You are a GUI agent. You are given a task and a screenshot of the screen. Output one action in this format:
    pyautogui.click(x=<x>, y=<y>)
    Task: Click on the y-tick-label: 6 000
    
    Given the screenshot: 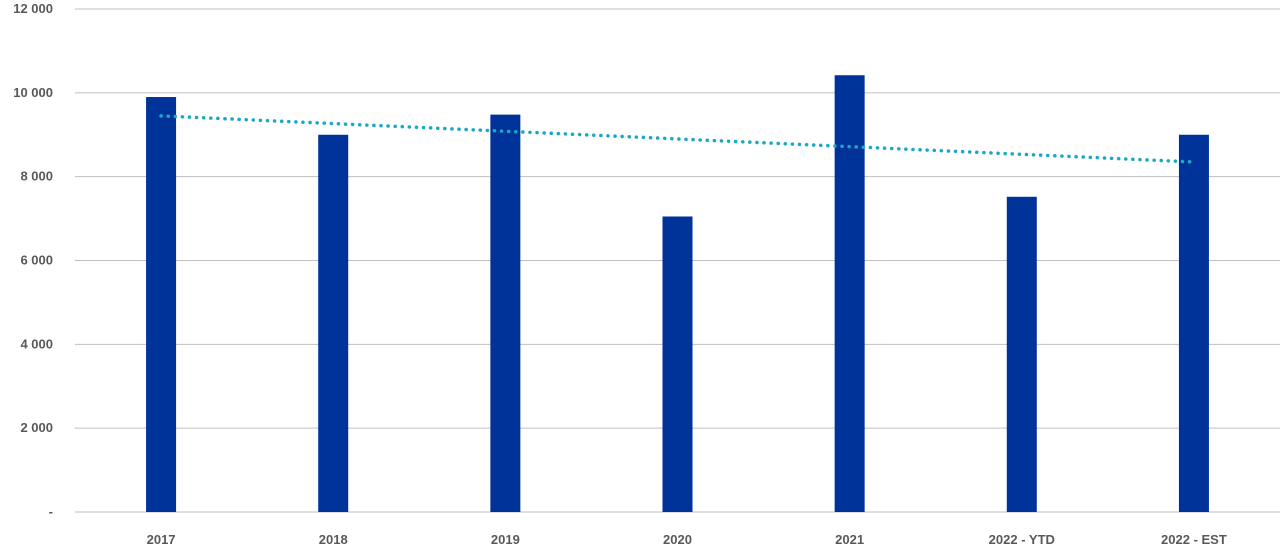 What is the action you would take?
    pyautogui.click(x=36, y=260)
    